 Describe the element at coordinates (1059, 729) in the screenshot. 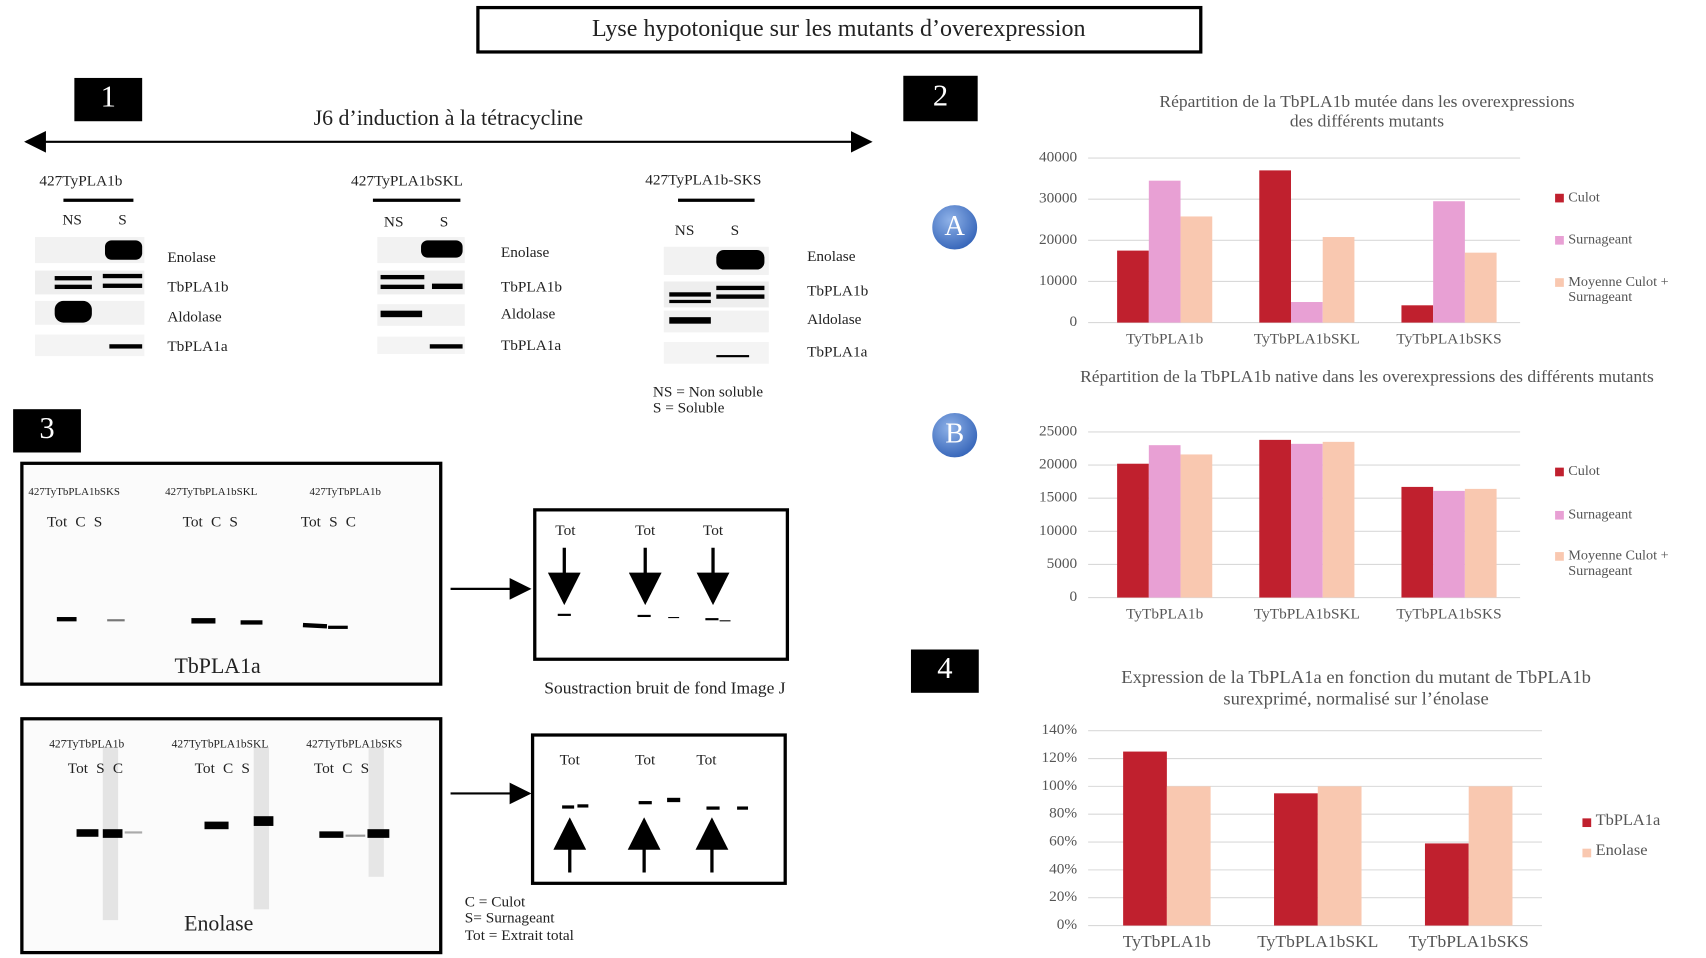

I see `y-tick-label: 140%` at that location.